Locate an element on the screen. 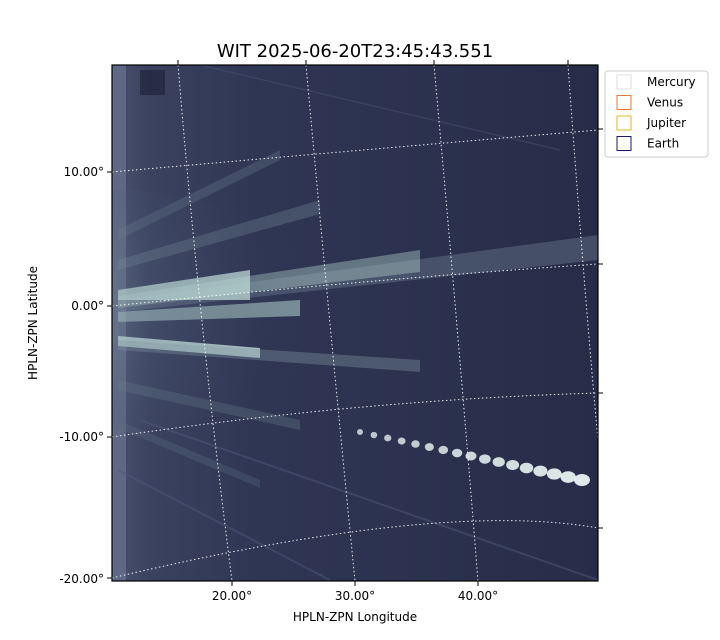  right-ticks is located at coordinates (600, 328).